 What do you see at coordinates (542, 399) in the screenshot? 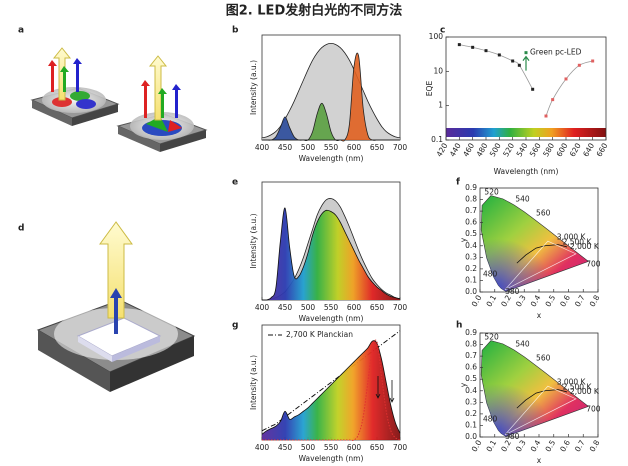
I see `planckian-locus` at bounding box center [542, 399].